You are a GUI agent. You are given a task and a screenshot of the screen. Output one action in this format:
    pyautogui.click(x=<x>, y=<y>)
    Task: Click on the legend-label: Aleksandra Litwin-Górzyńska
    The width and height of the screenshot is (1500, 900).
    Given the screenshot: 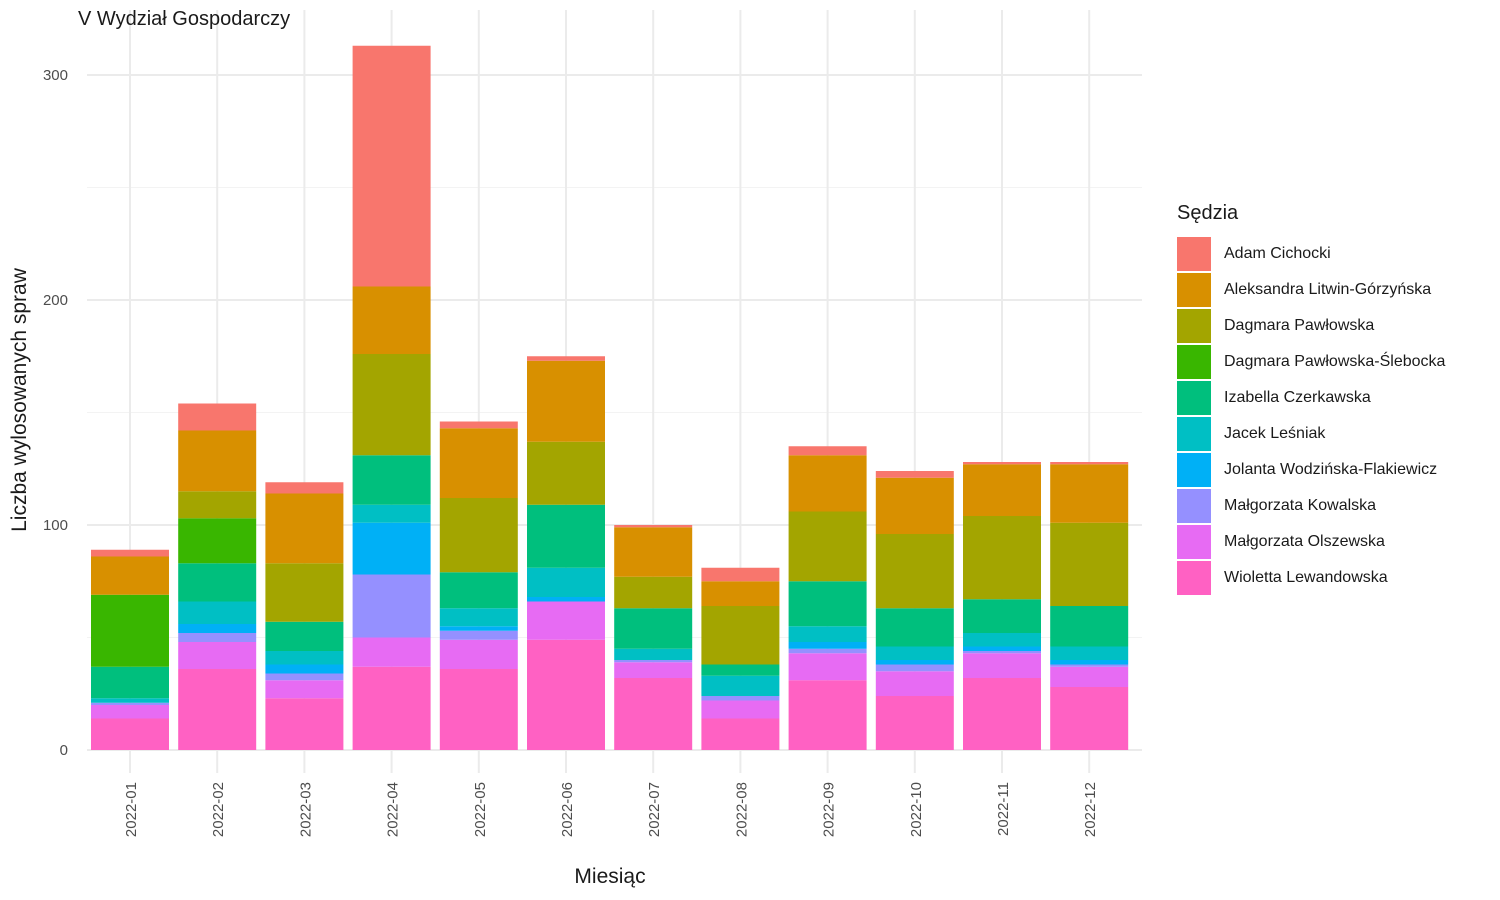 What is the action you would take?
    pyautogui.click(x=1328, y=289)
    